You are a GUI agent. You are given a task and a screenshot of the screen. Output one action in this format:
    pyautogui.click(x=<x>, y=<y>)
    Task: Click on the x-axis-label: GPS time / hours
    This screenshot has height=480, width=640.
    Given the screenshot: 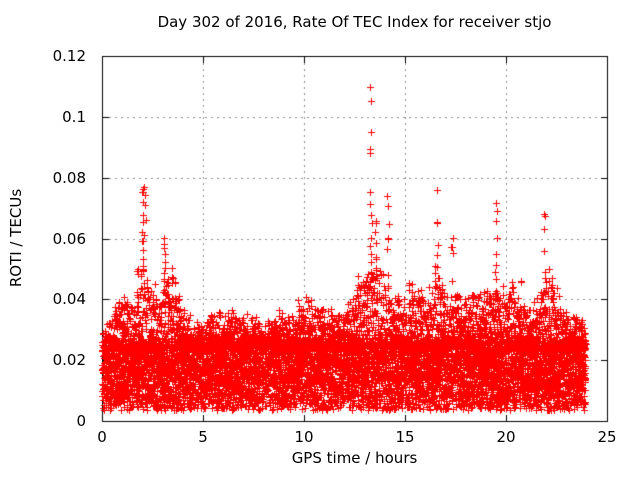 What is the action you would take?
    pyautogui.click(x=354, y=458)
    